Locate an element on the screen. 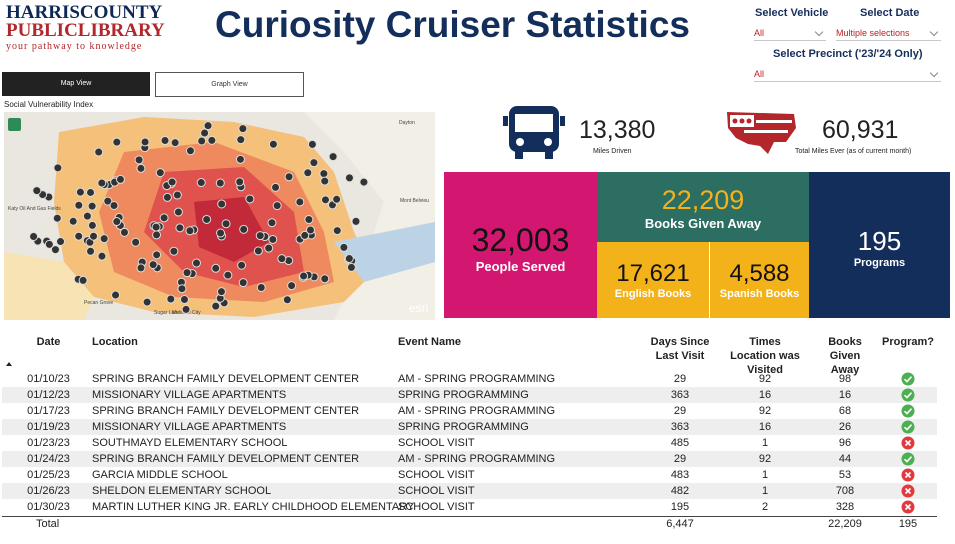 The image size is (955, 544). table-cell: 195 is located at coordinates (680, 507).